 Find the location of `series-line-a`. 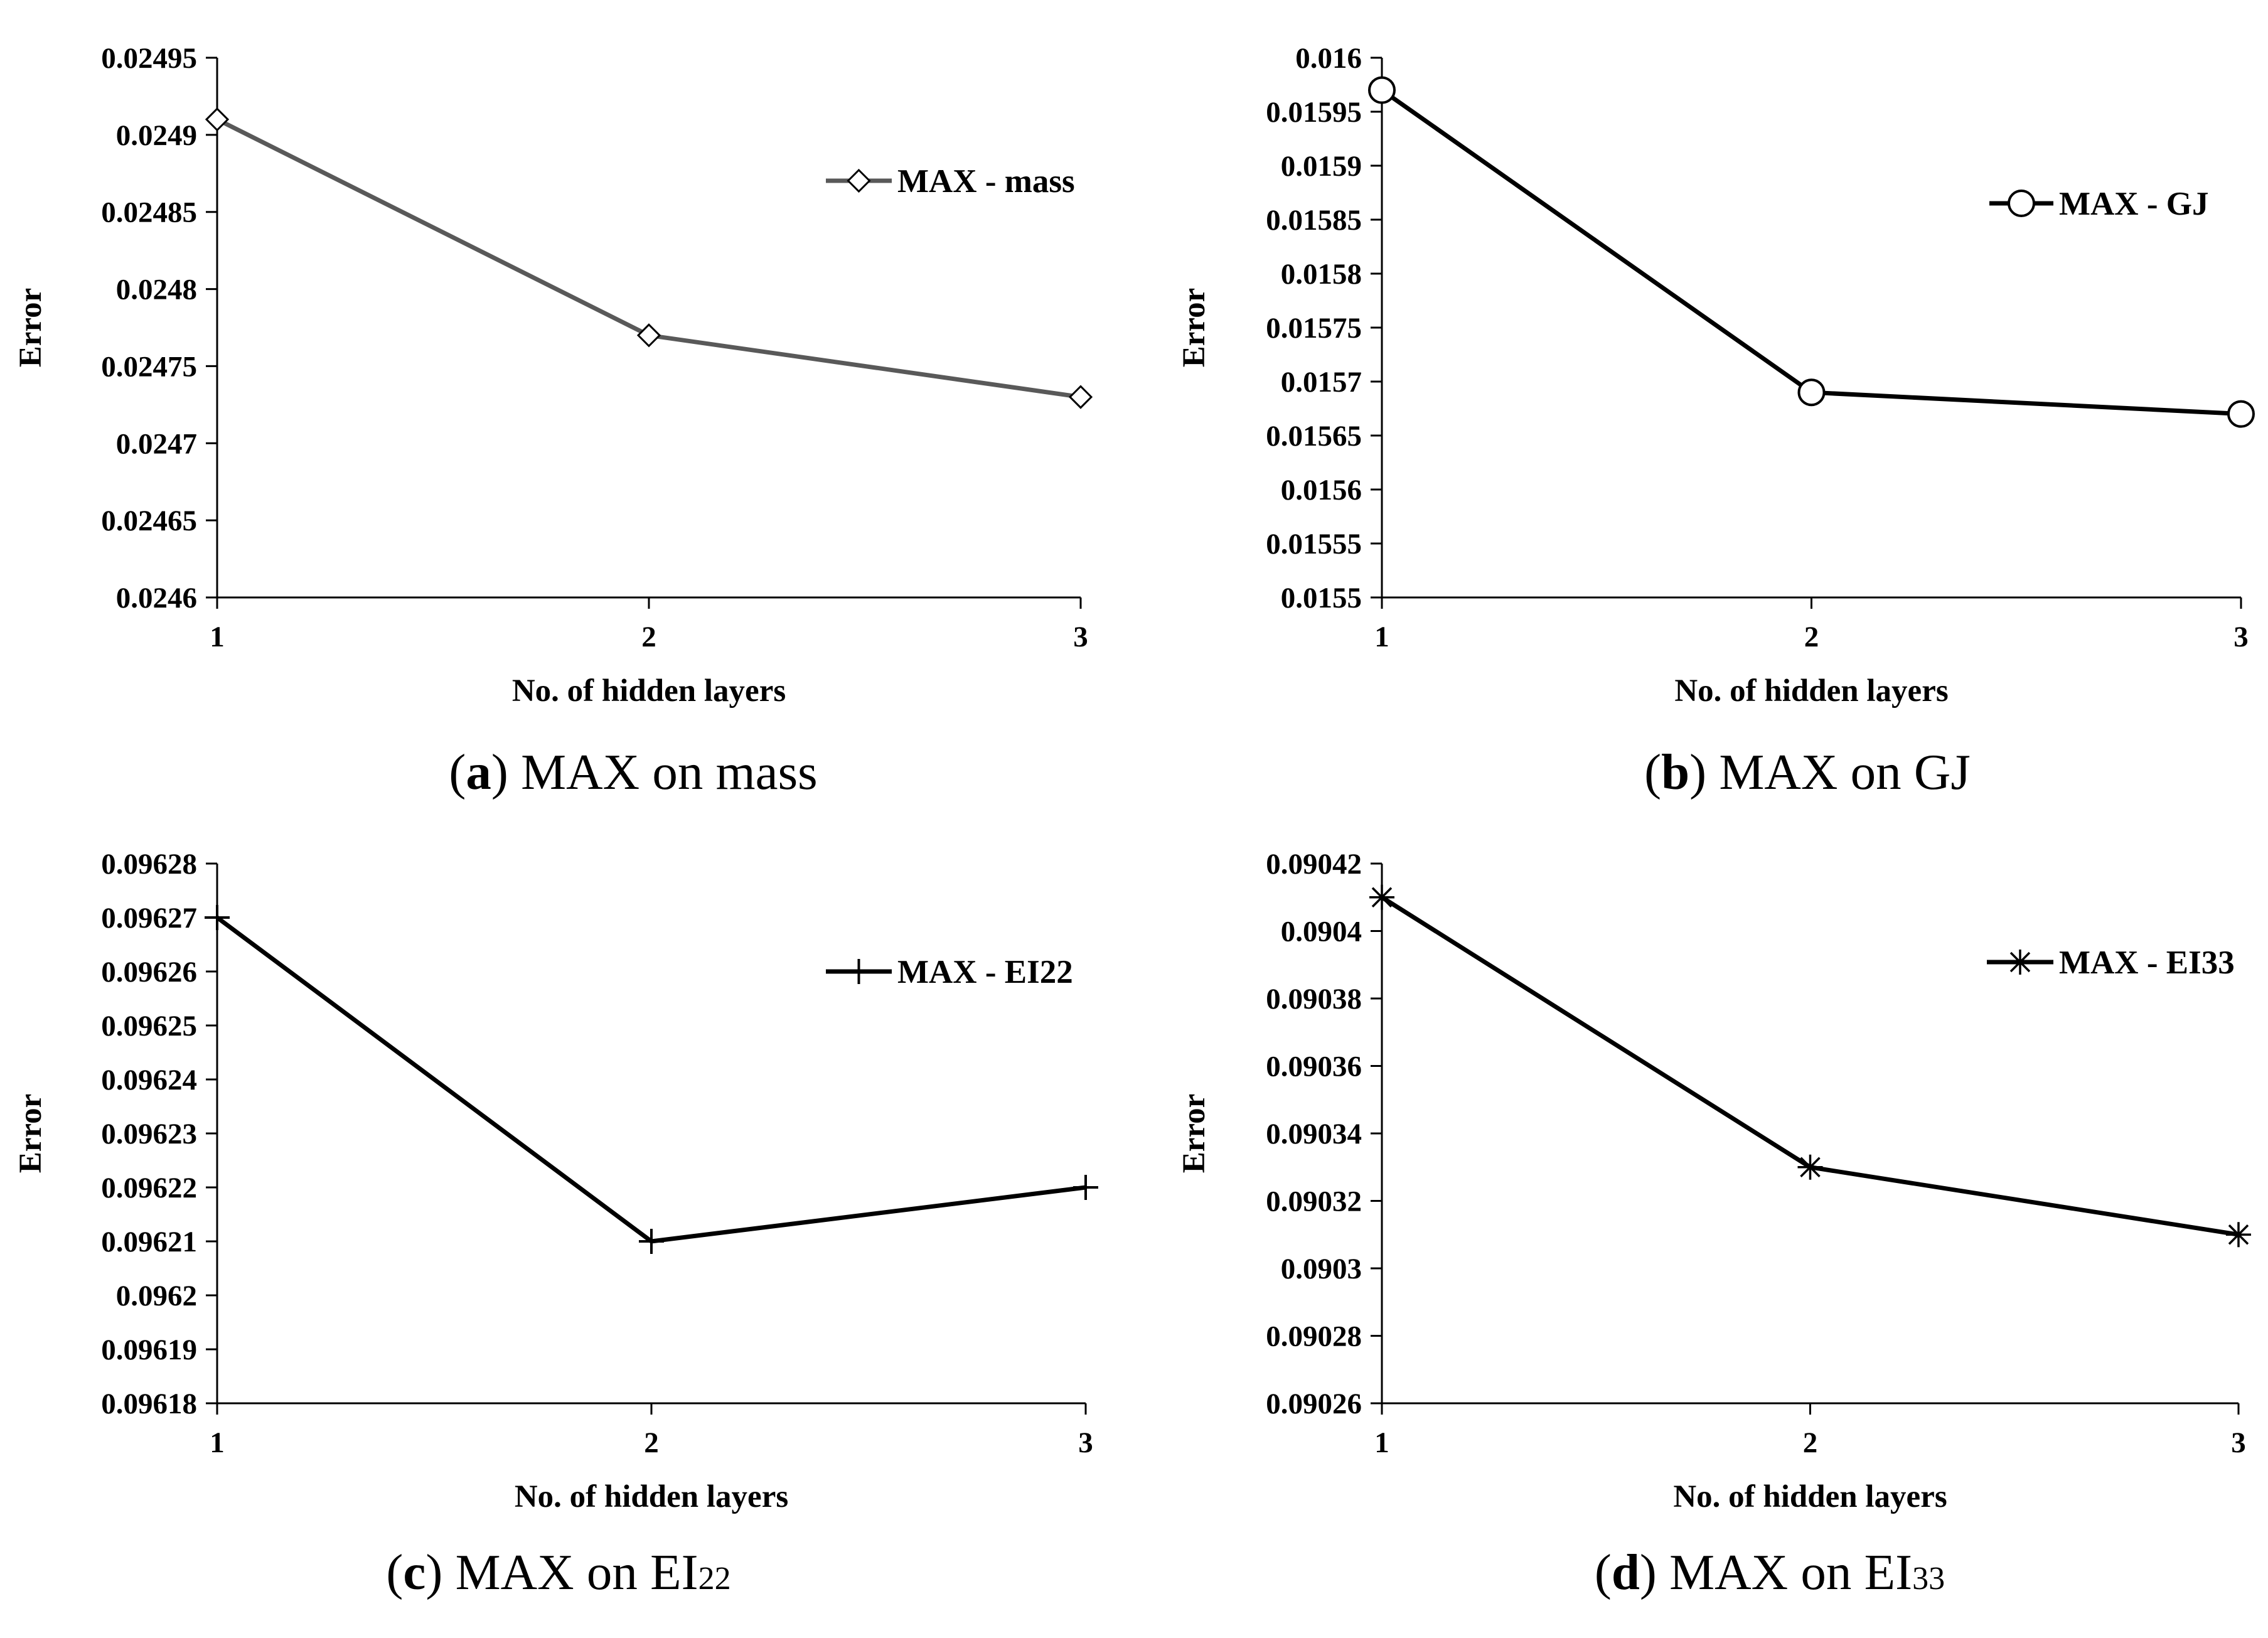

series-line-a is located at coordinates (648, 258).